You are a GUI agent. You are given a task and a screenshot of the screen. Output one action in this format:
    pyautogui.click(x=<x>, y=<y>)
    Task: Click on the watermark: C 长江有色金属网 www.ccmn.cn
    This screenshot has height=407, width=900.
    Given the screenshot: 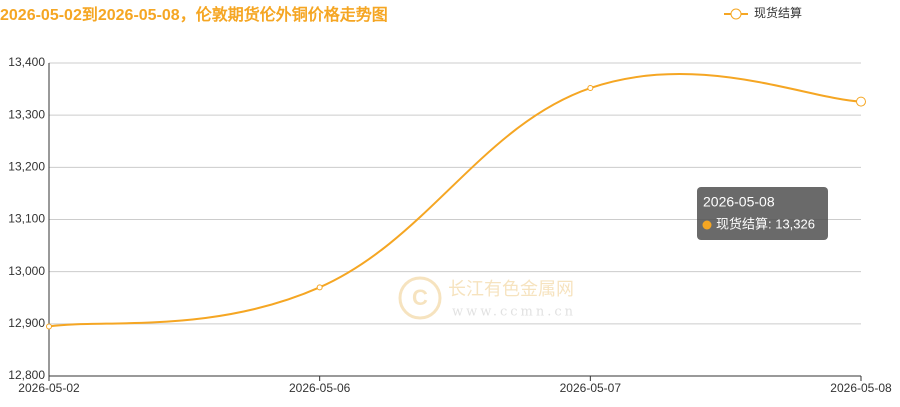 What is the action you would take?
    pyautogui.click(x=487, y=298)
    